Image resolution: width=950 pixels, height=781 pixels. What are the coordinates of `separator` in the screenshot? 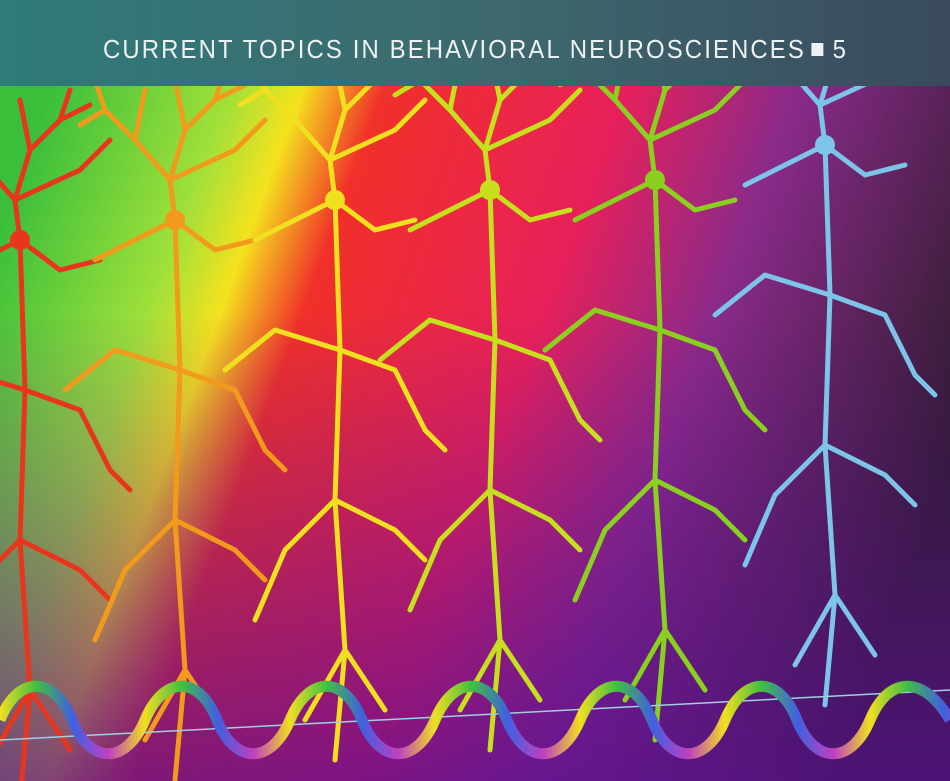 It's located at (817, 49).